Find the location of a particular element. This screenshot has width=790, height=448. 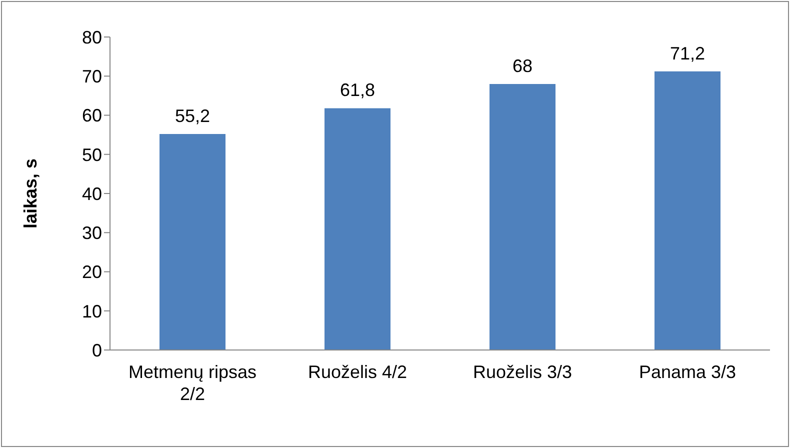

y-tick-label: 60 is located at coordinates (92, 116).